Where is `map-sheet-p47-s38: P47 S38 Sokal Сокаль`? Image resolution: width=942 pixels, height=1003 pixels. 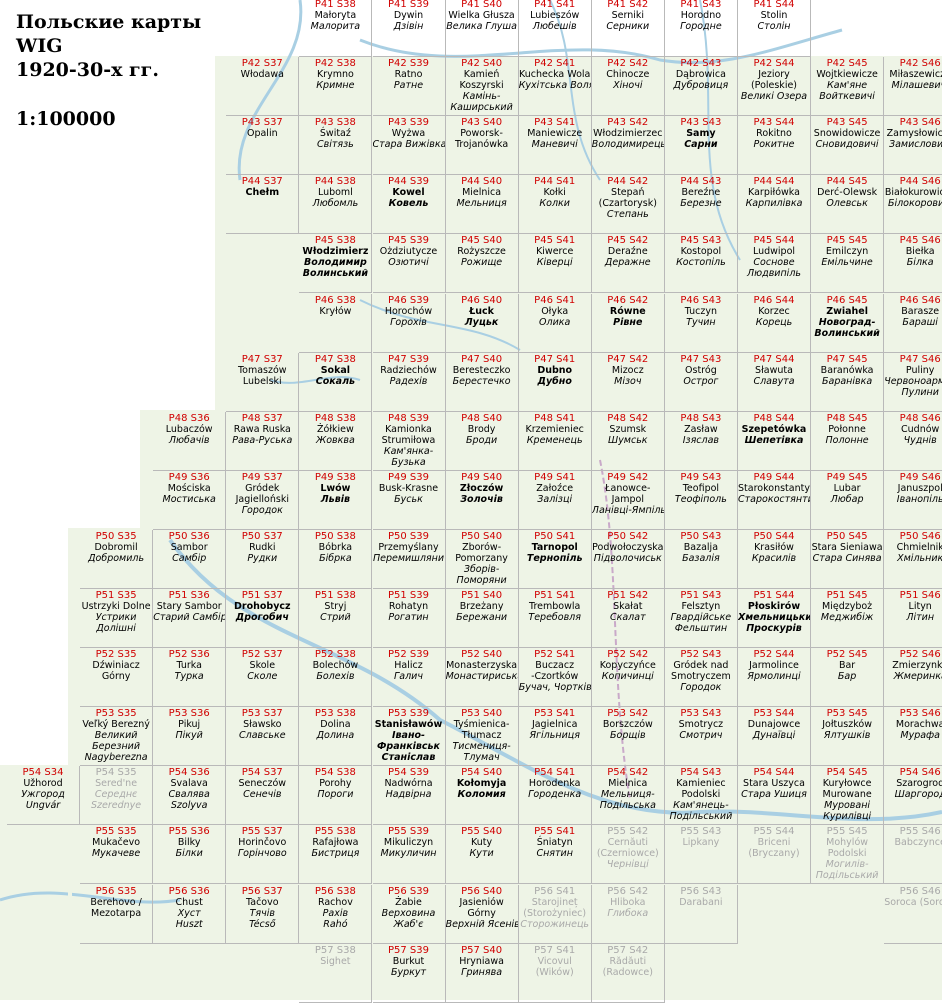
map-sheet-p47-s38: P47 S38 Sokal Сокаль is located at coordinates (336, 382).